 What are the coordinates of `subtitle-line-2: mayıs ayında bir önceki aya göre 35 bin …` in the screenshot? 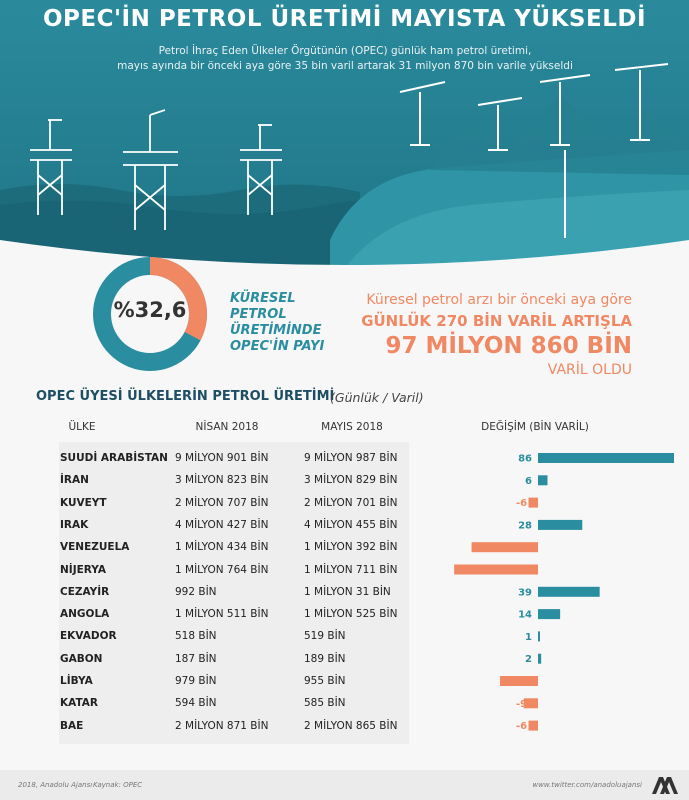 It's located at (345, 66).